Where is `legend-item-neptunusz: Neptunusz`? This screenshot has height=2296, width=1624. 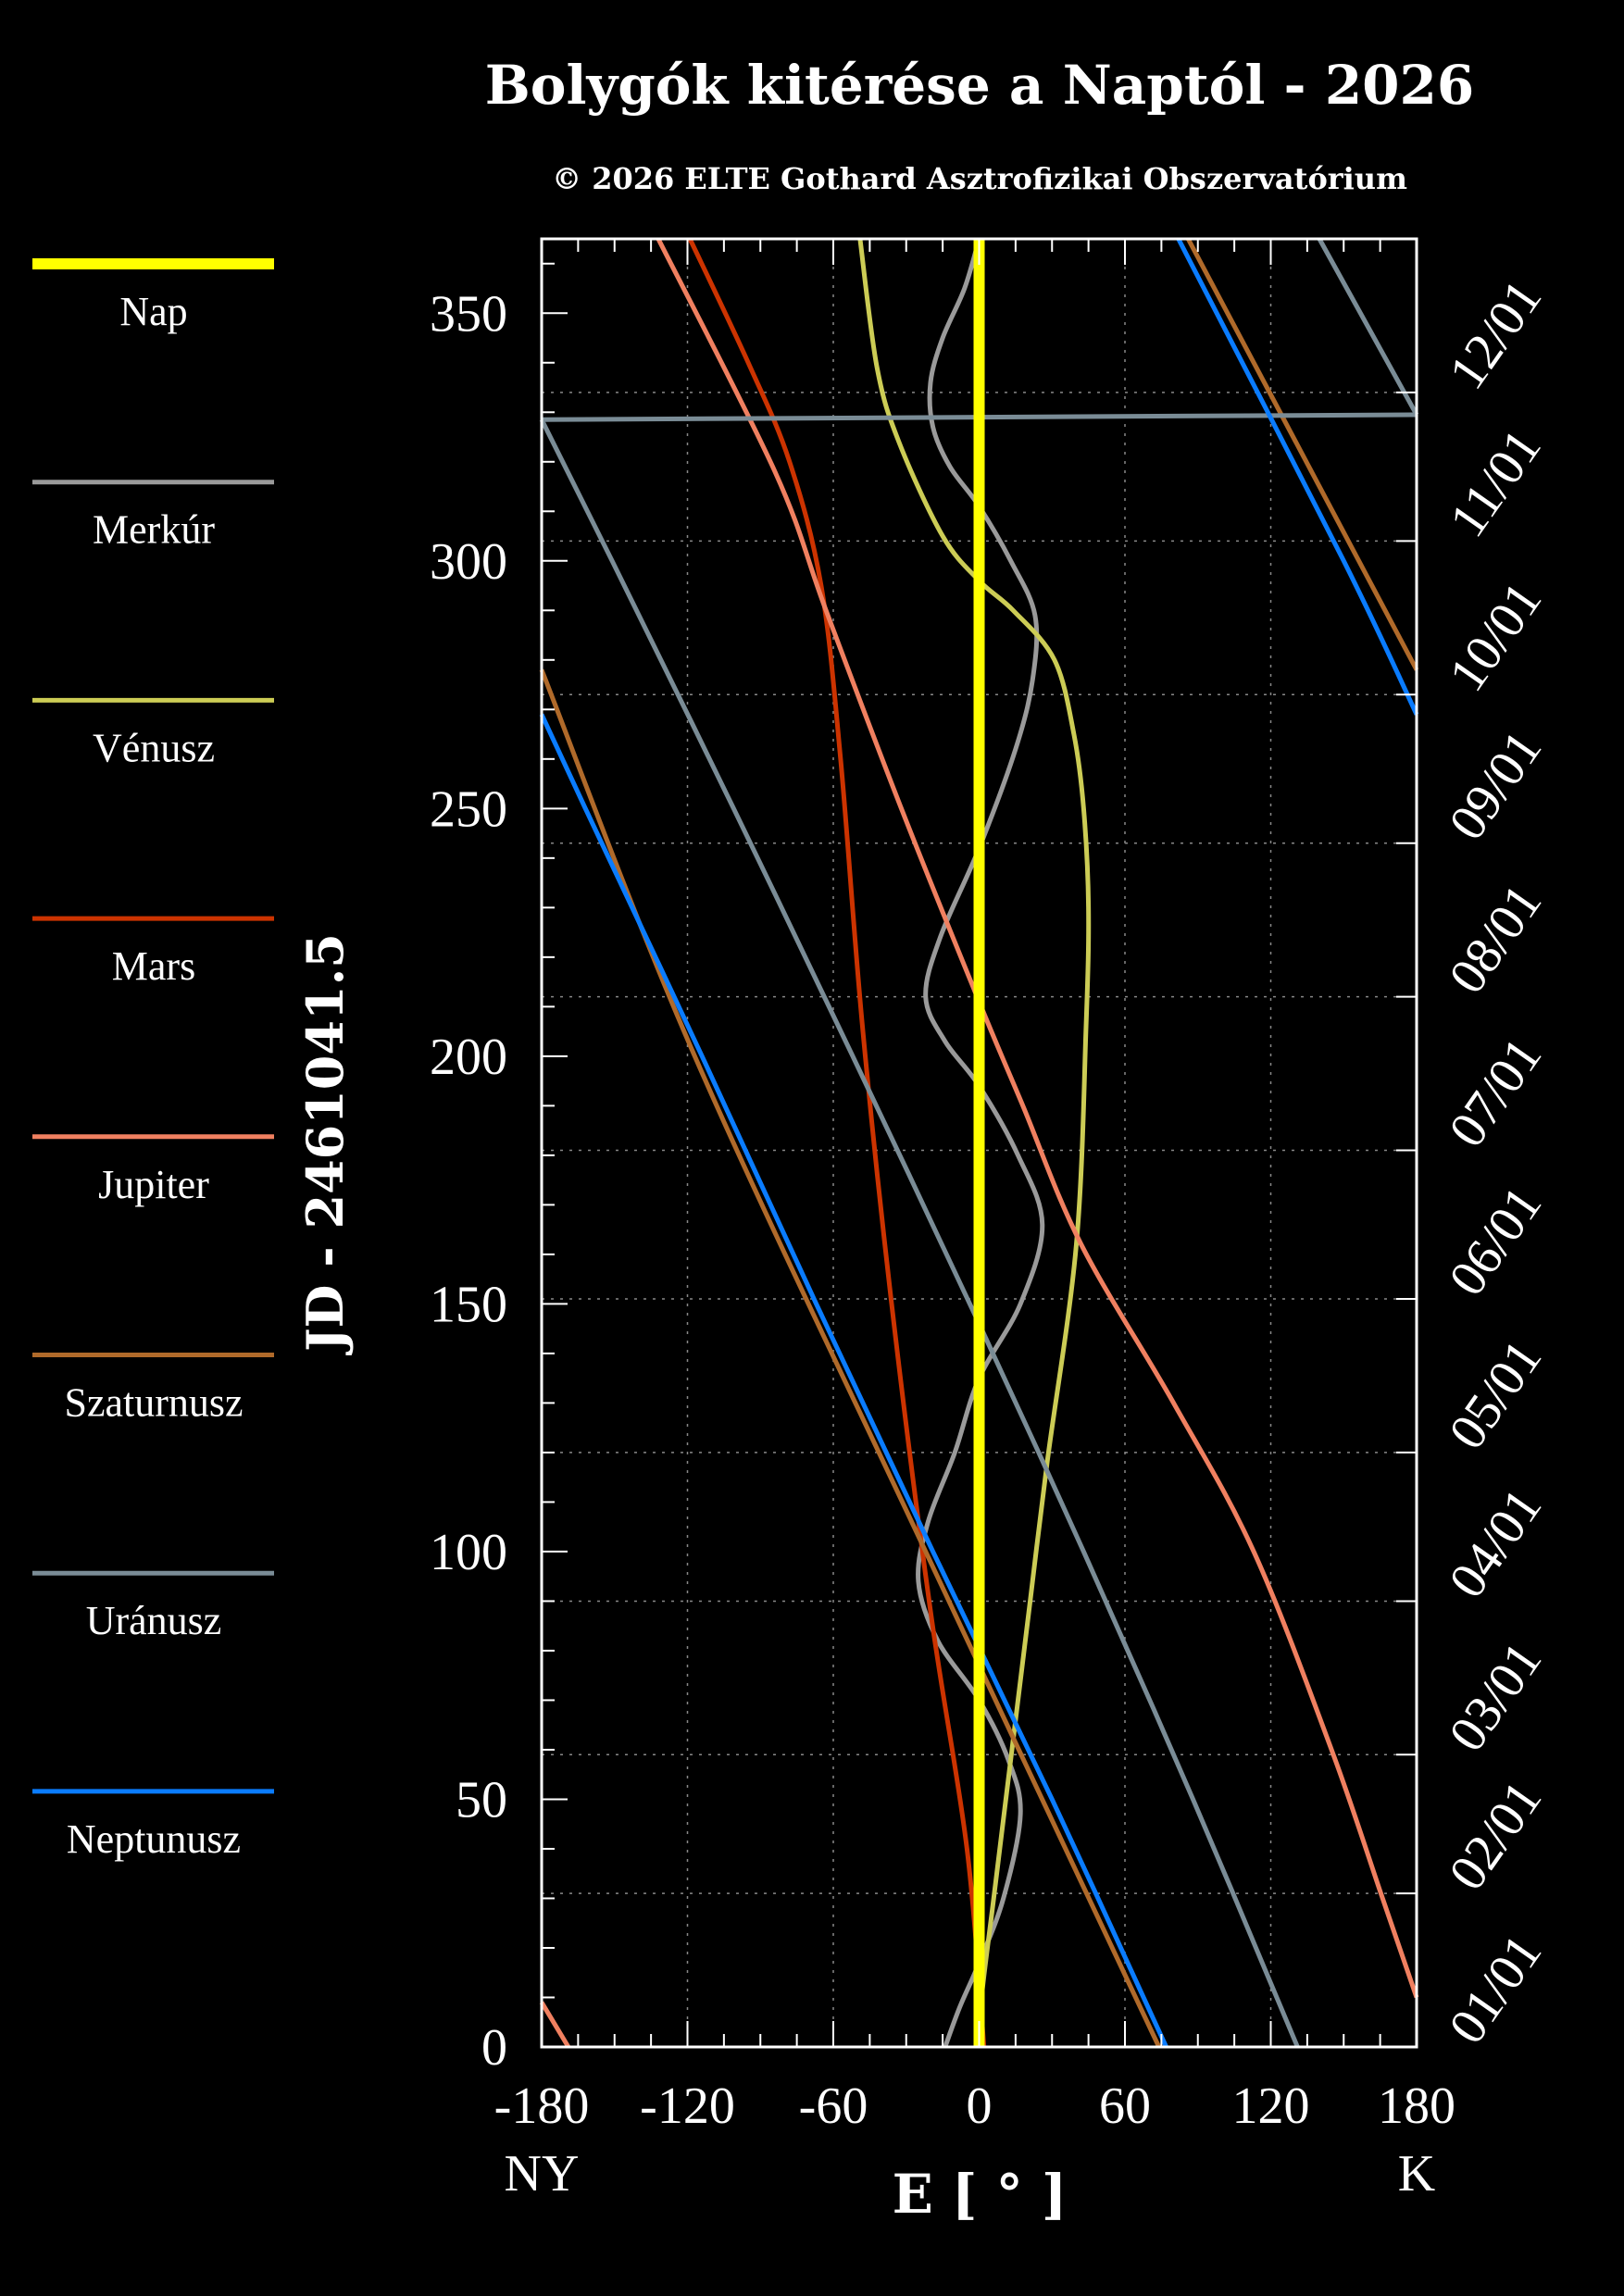
legend-item-neptunusz: Neptunusz is located at coordinates (153, 1825).